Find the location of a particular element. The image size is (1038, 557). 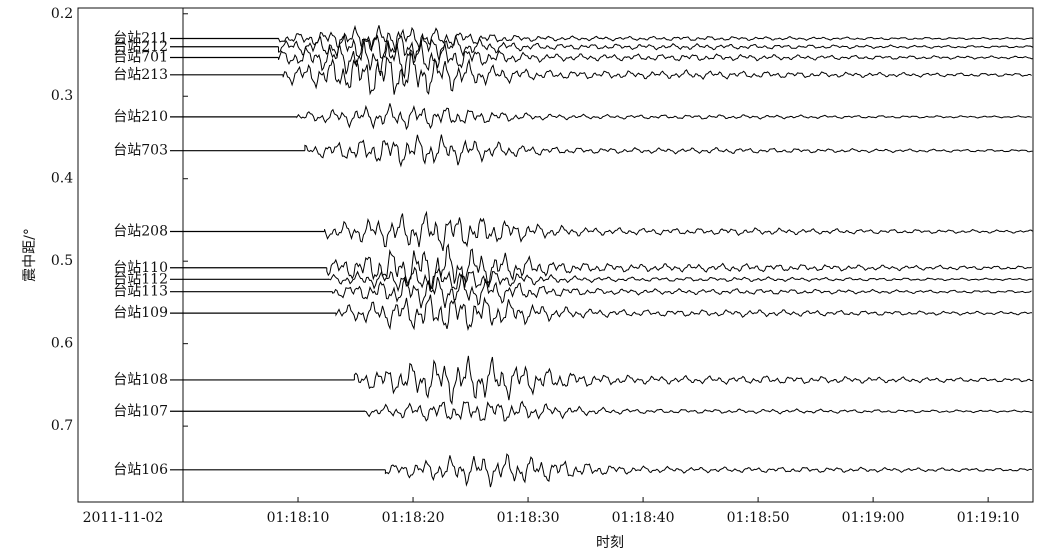

date-annotation: 2011-11-02 is located at coordinates (123, 518).